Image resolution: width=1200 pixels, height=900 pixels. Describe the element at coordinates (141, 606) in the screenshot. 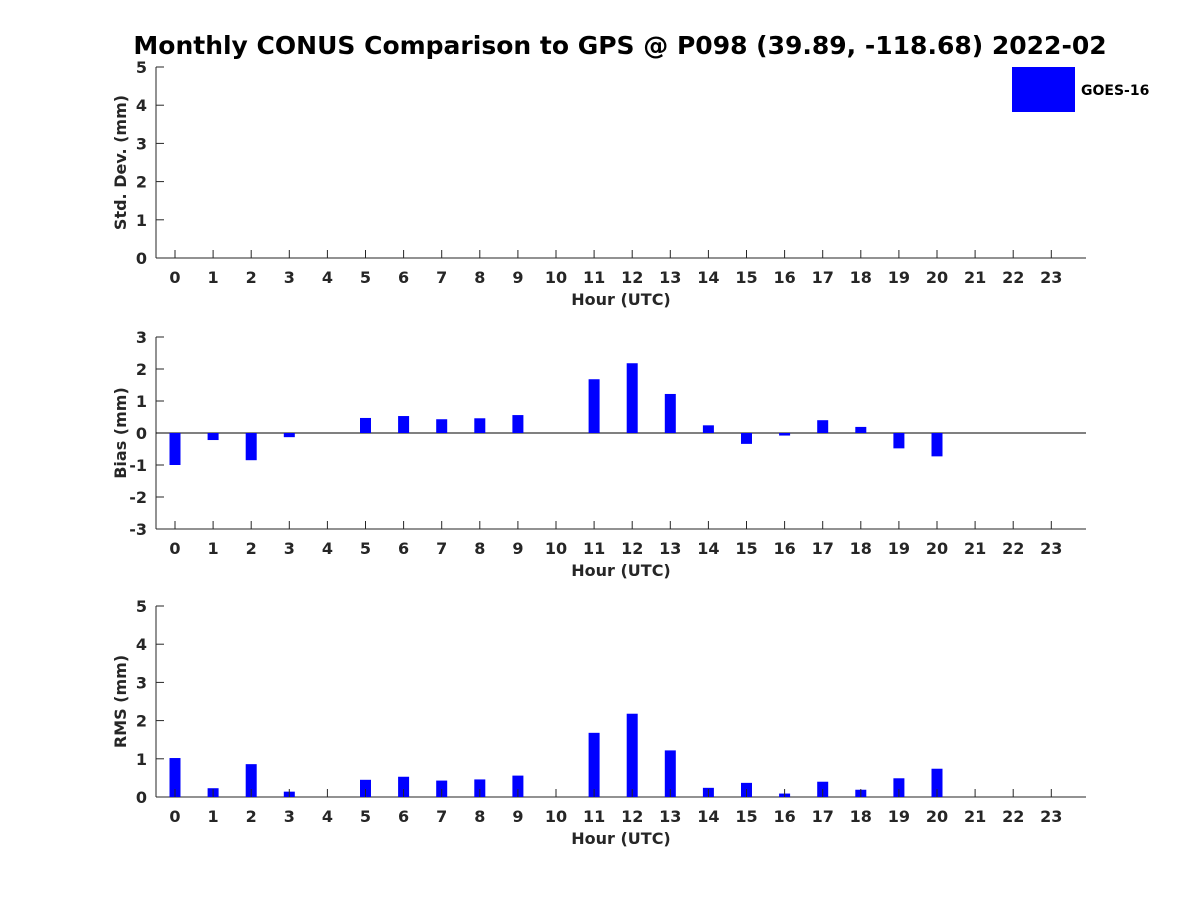

I see `y-tick-label: 5` at that location.